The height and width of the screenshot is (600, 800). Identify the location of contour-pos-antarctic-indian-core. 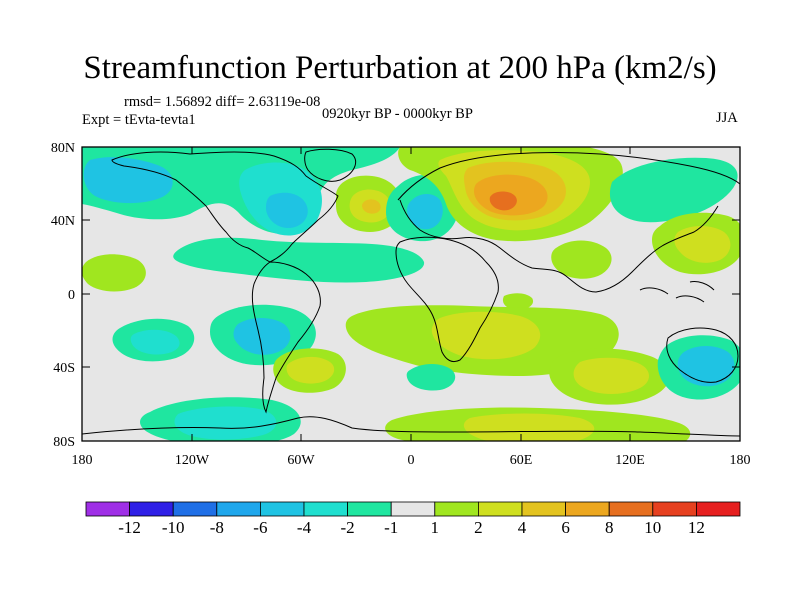
(529, 427).